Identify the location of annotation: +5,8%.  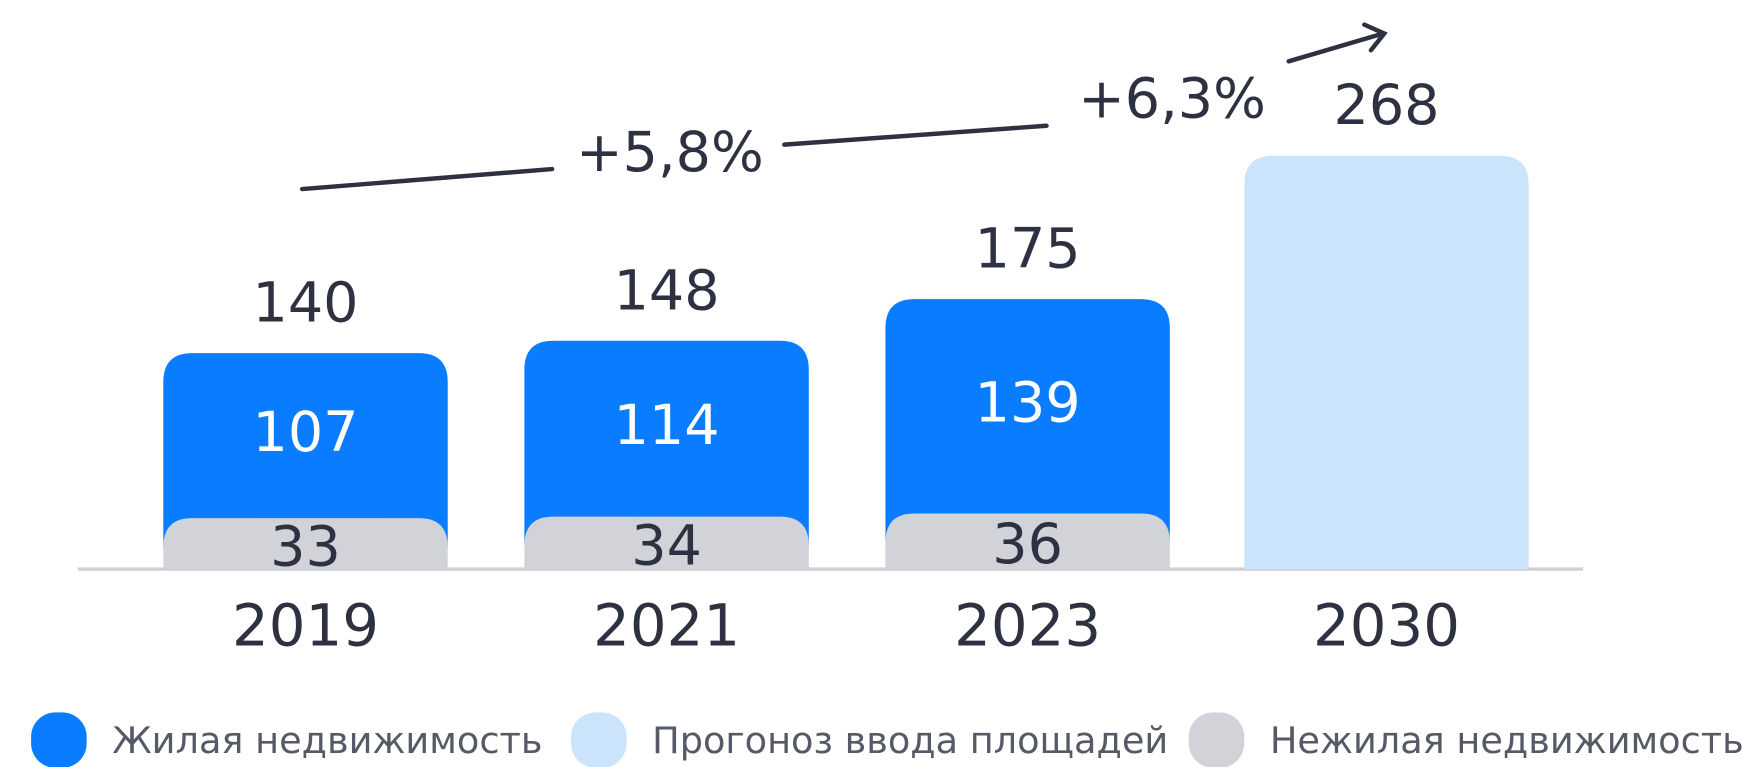
(670, 152).